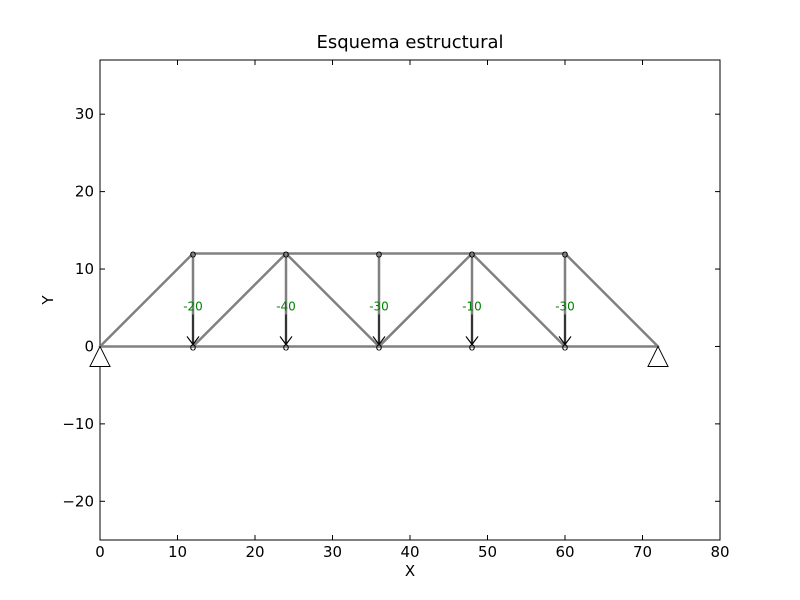 This screenshot has height=600, width=800. What do you see at coordinates (193, 306) in the screenshot?
I see `load-value-label: -20` at bounding box center [193, 306].